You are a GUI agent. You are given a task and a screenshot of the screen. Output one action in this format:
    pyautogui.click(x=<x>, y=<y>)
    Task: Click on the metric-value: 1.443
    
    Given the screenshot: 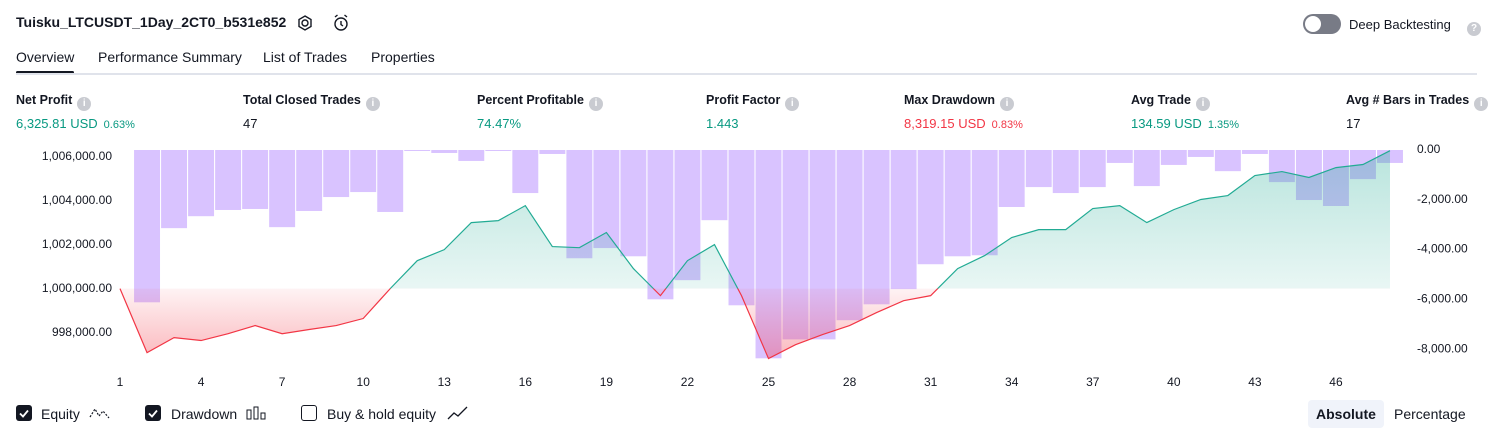 What is the action you would take?
    pyautogui.click(x=752, y=123)
    